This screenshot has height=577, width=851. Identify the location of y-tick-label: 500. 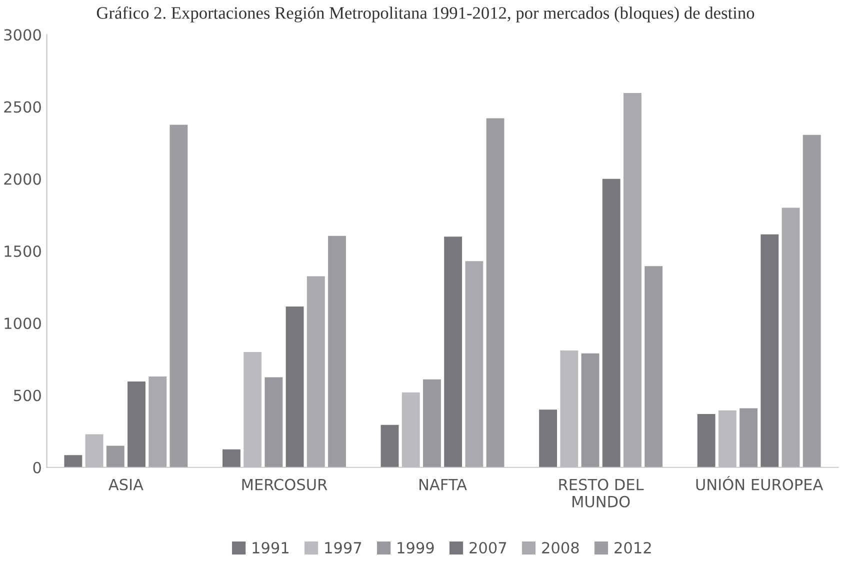
(27, 396).